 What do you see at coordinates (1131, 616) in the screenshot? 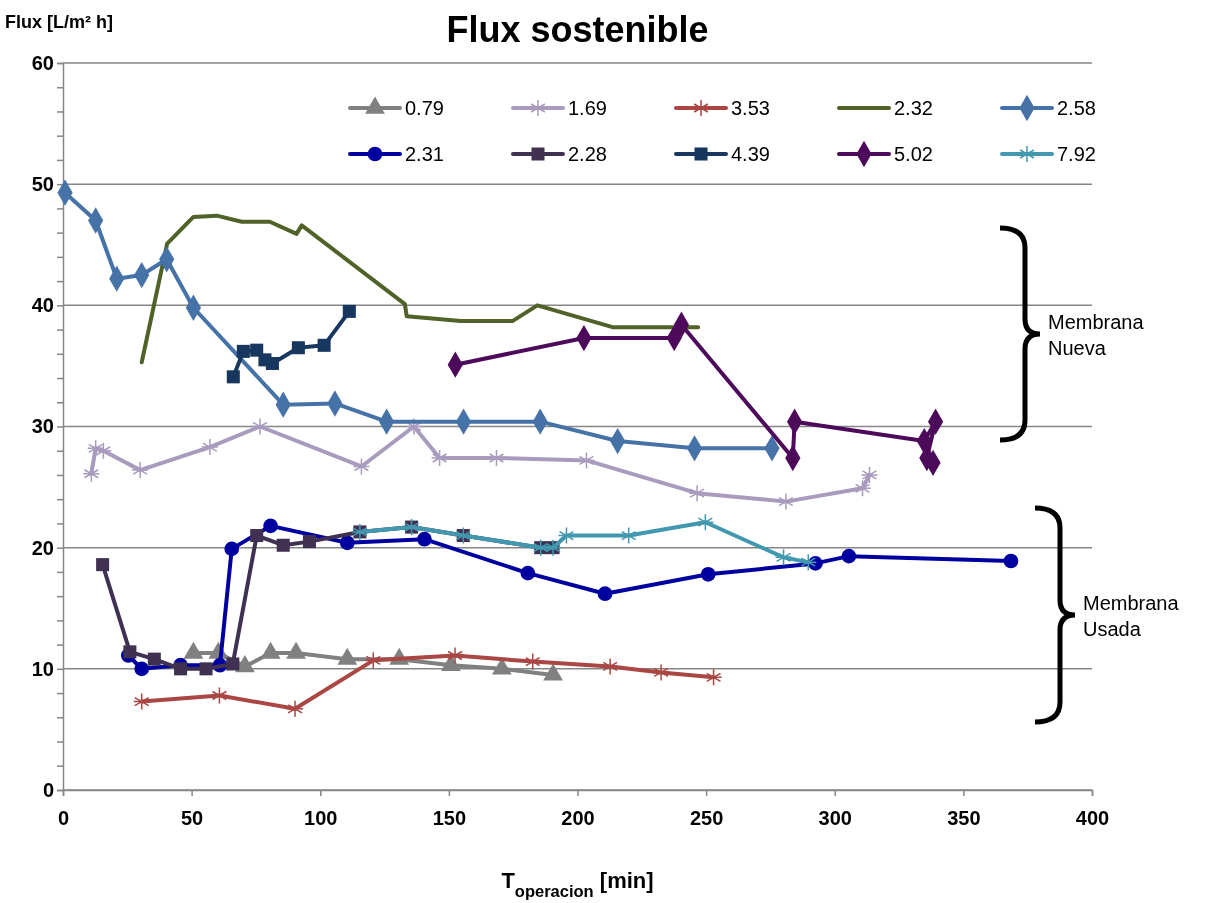
I see `annotation: Membrana Usada` at bounding box center [1131, 616].